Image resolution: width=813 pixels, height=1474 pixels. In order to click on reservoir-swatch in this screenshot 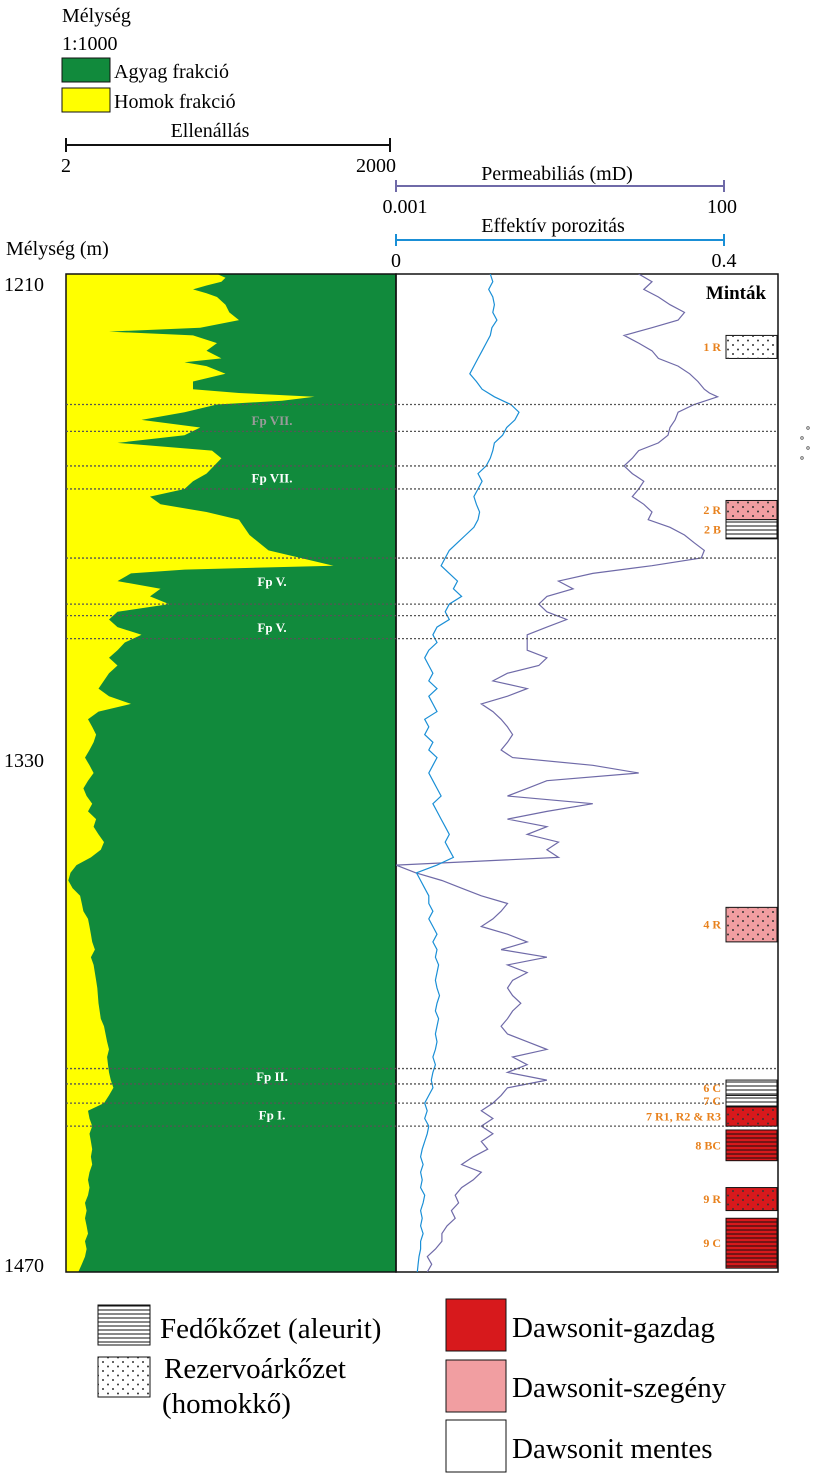, I will do `click(124, 1377)`.